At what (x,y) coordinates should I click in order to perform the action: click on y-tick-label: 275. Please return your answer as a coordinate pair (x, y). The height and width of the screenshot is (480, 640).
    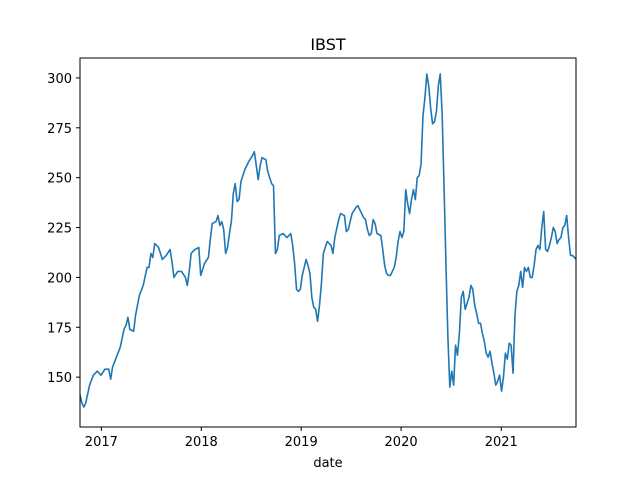
    Looking at the image, I should click on (59, 129).